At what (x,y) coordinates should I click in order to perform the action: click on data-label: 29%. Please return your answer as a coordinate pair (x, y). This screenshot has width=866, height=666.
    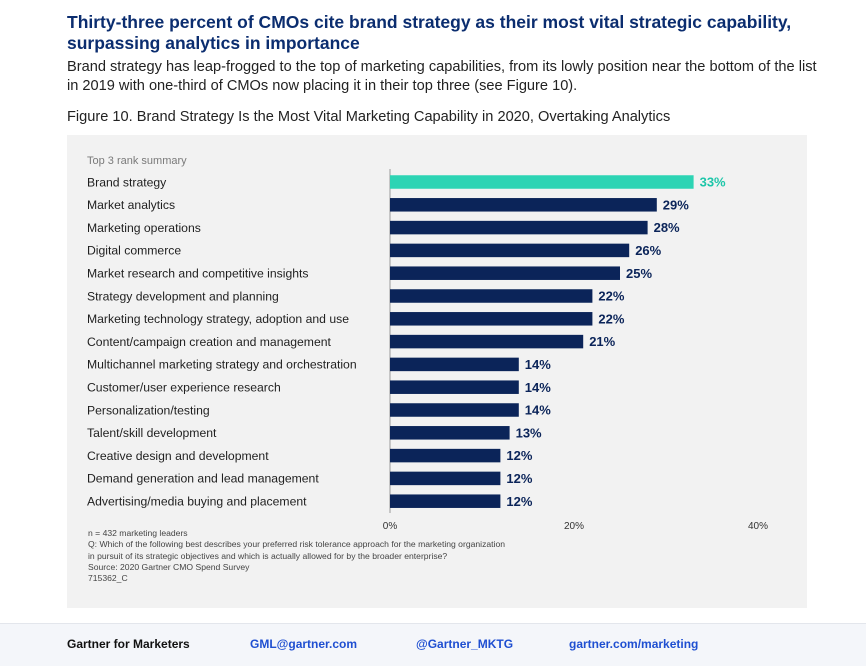
    Looking at the image, I should click on (676, 204).